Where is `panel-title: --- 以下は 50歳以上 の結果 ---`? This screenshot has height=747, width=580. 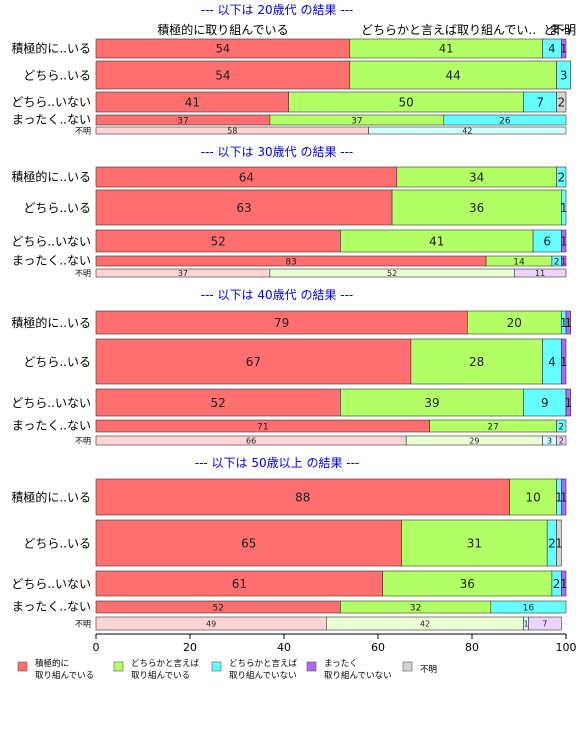 panel-title: --- 以下は 50歳以上 の結果 --- is located at coordinates (277, 463).